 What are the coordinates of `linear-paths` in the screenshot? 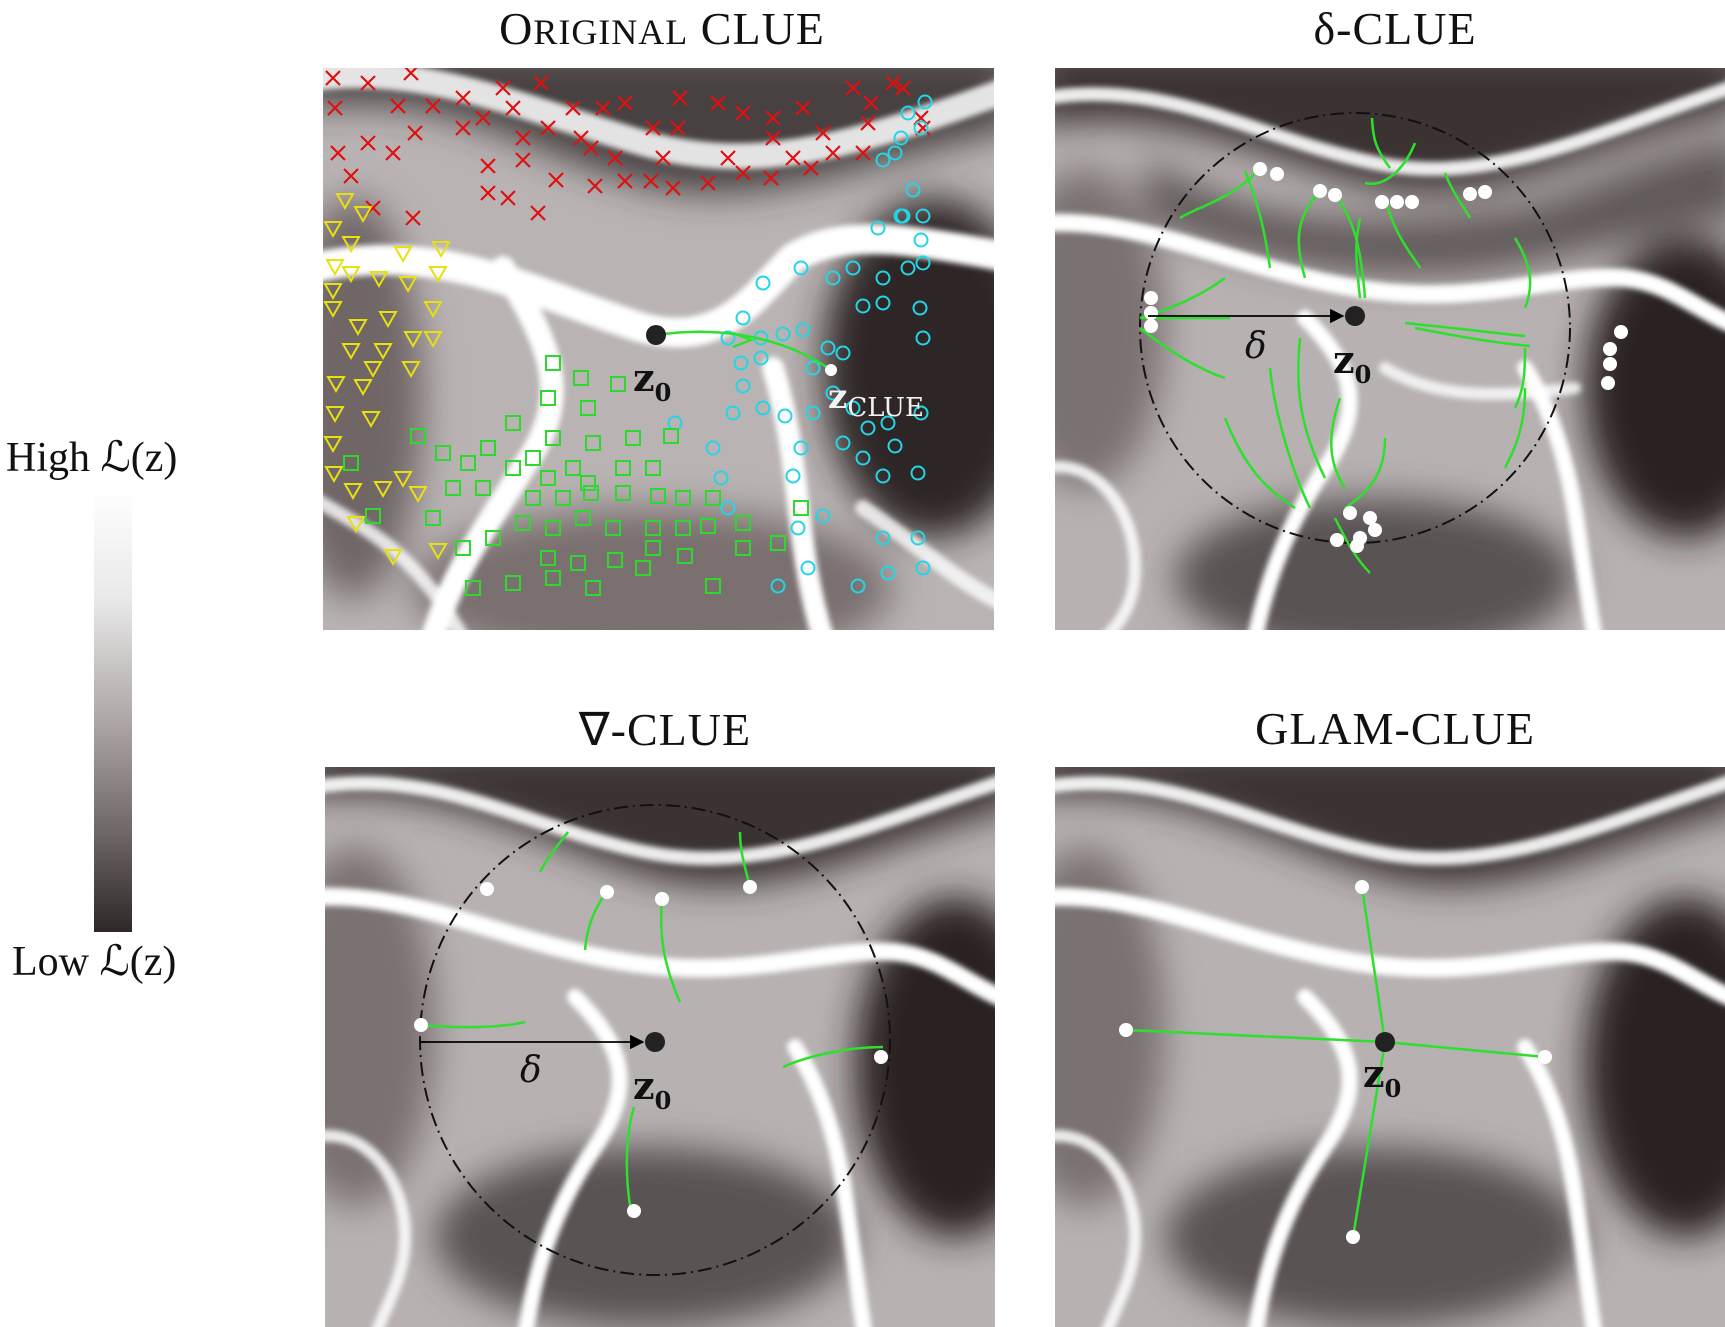 It's located at (1335, 1062).